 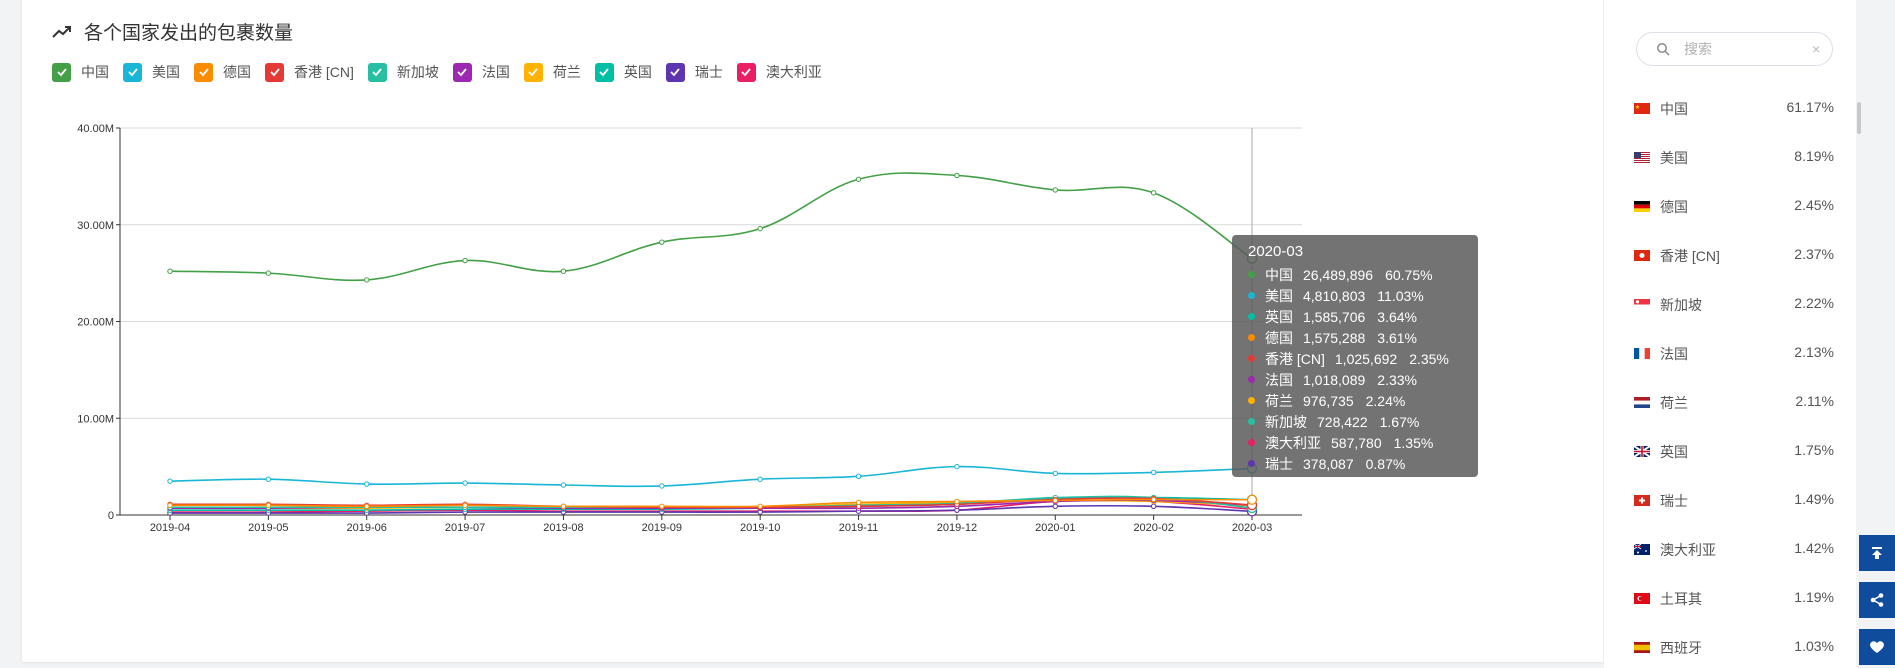 What do you see at coordinates (1744, 49) in the screenshot?
I see `search-input` at bounding box center [1744, 49].